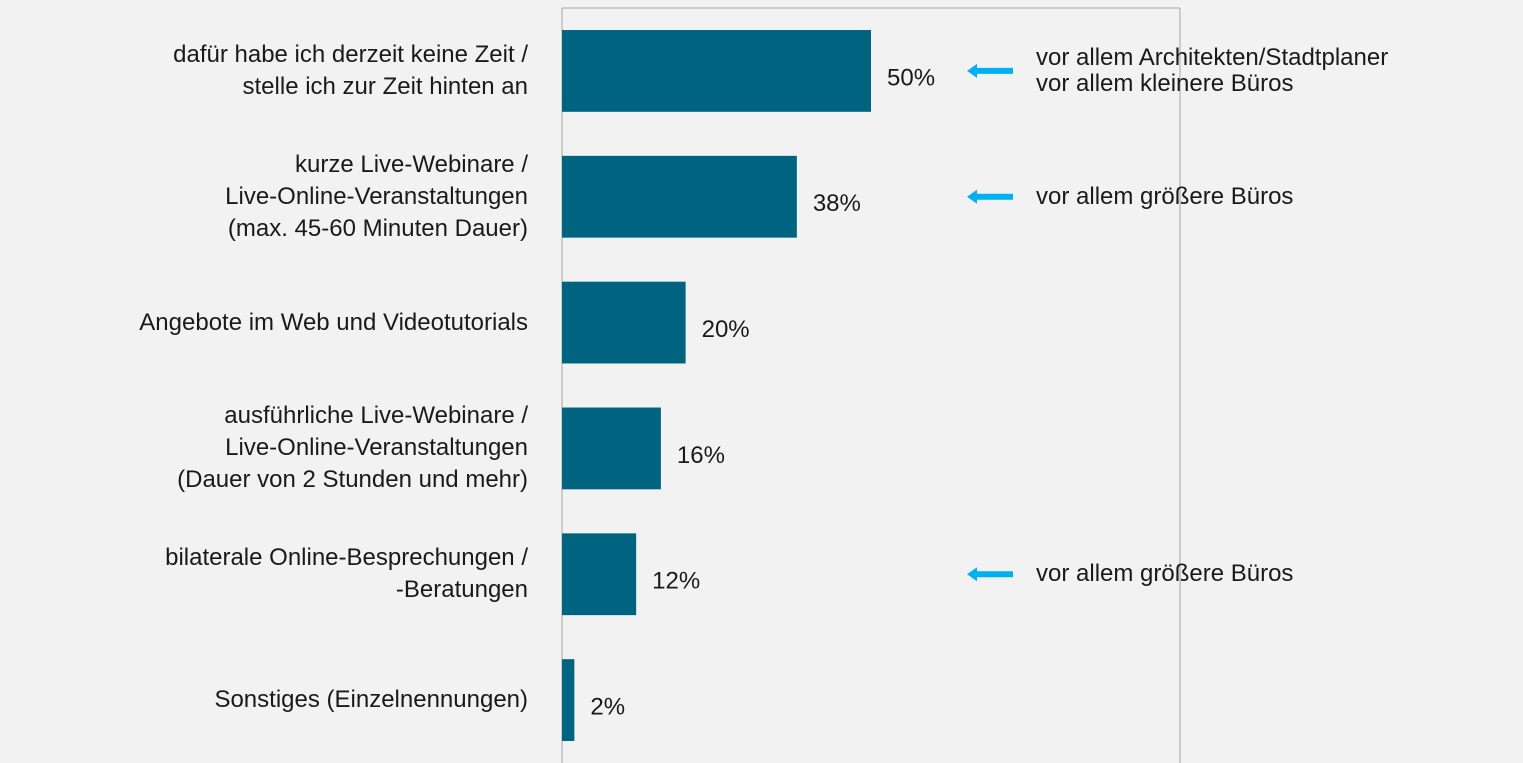  Describe the element at coordinates (701, 455) in the screenshot. I see `value-label: 16%` at that location.